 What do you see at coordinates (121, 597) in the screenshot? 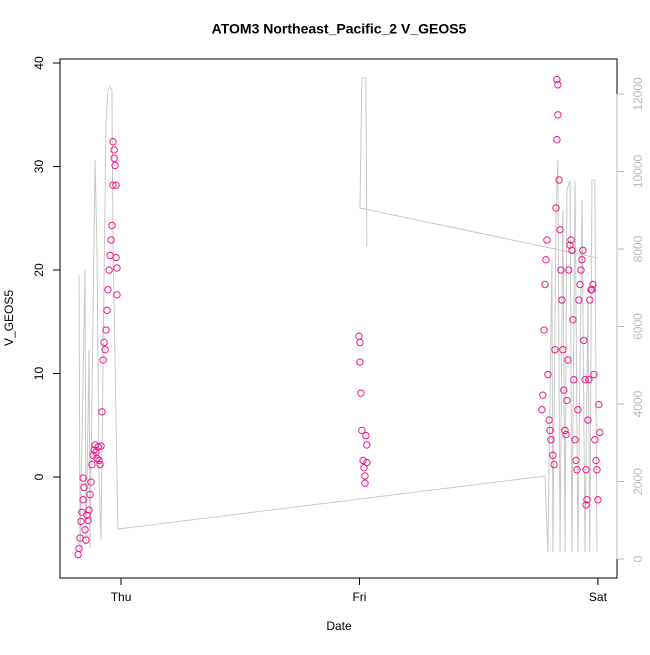
I see `x-tick-label: Thu` at bounding box center [121, 597].